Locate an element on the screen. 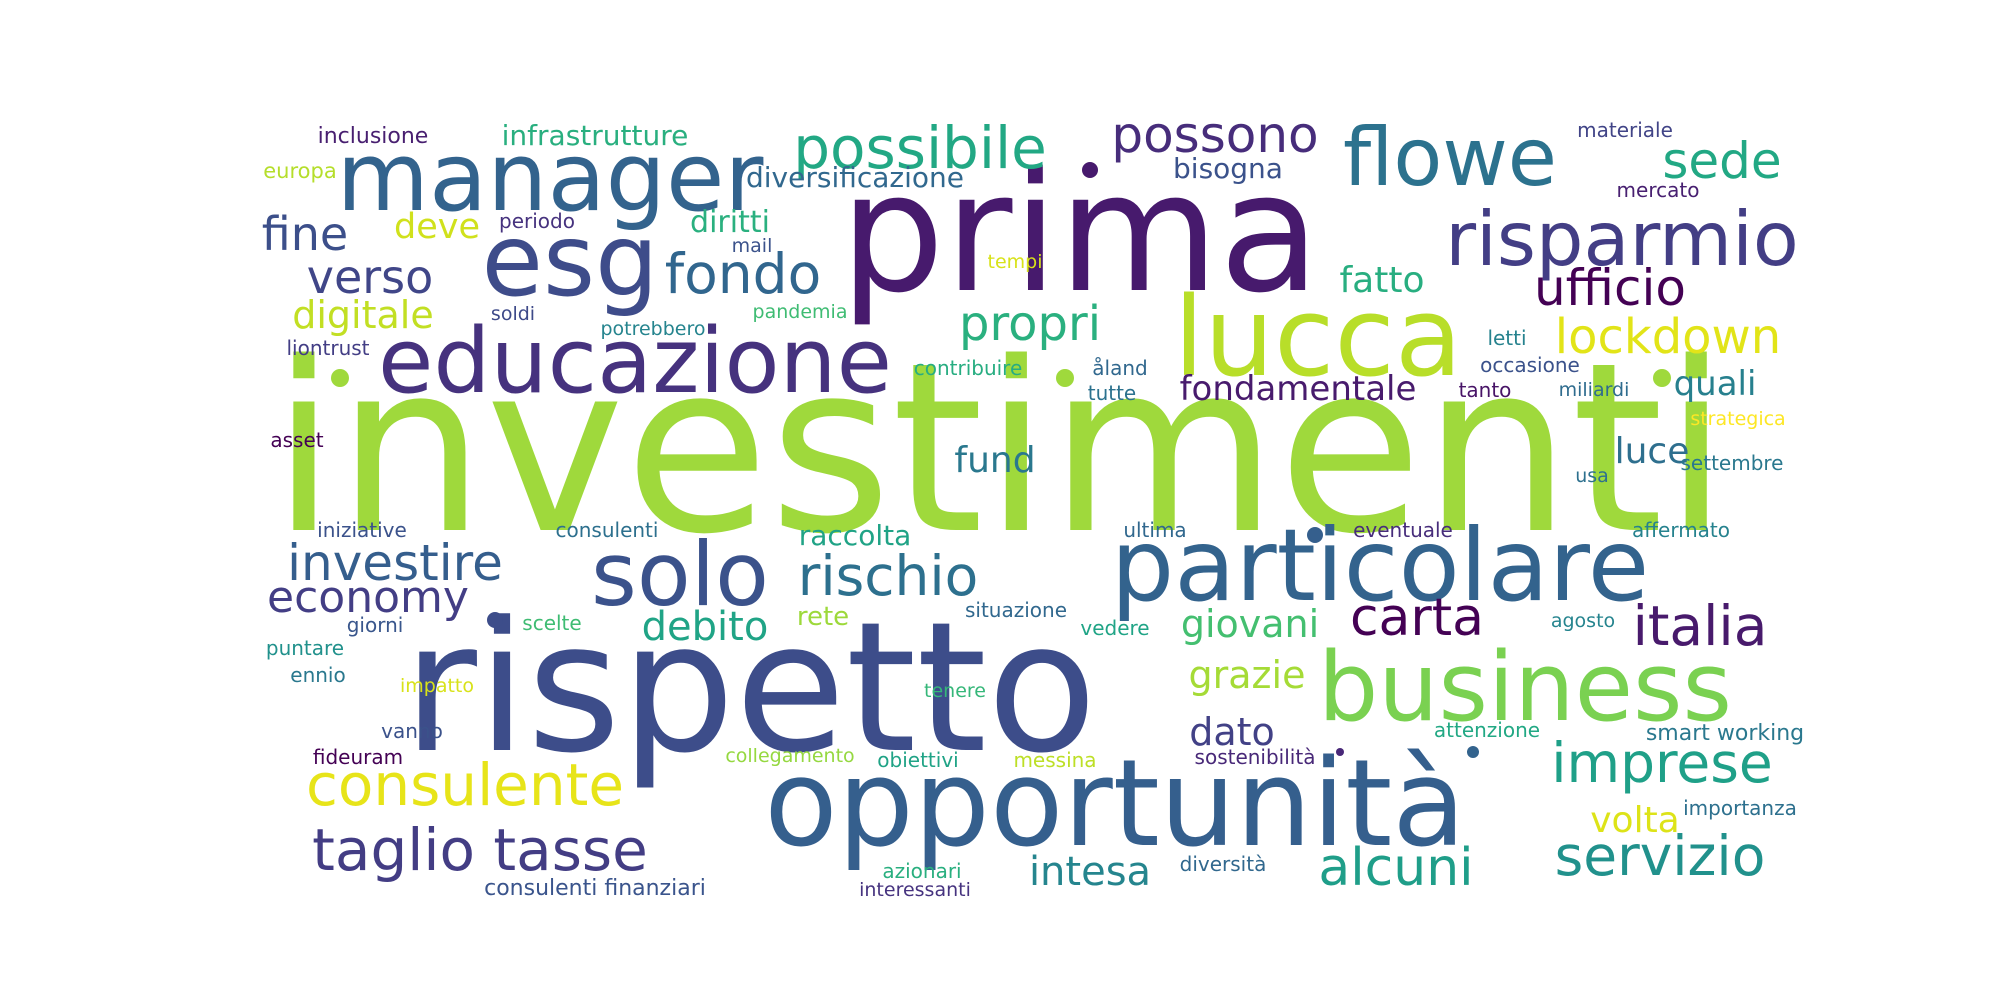  cloud-word: importanza is located at coordinates (1740, 808).